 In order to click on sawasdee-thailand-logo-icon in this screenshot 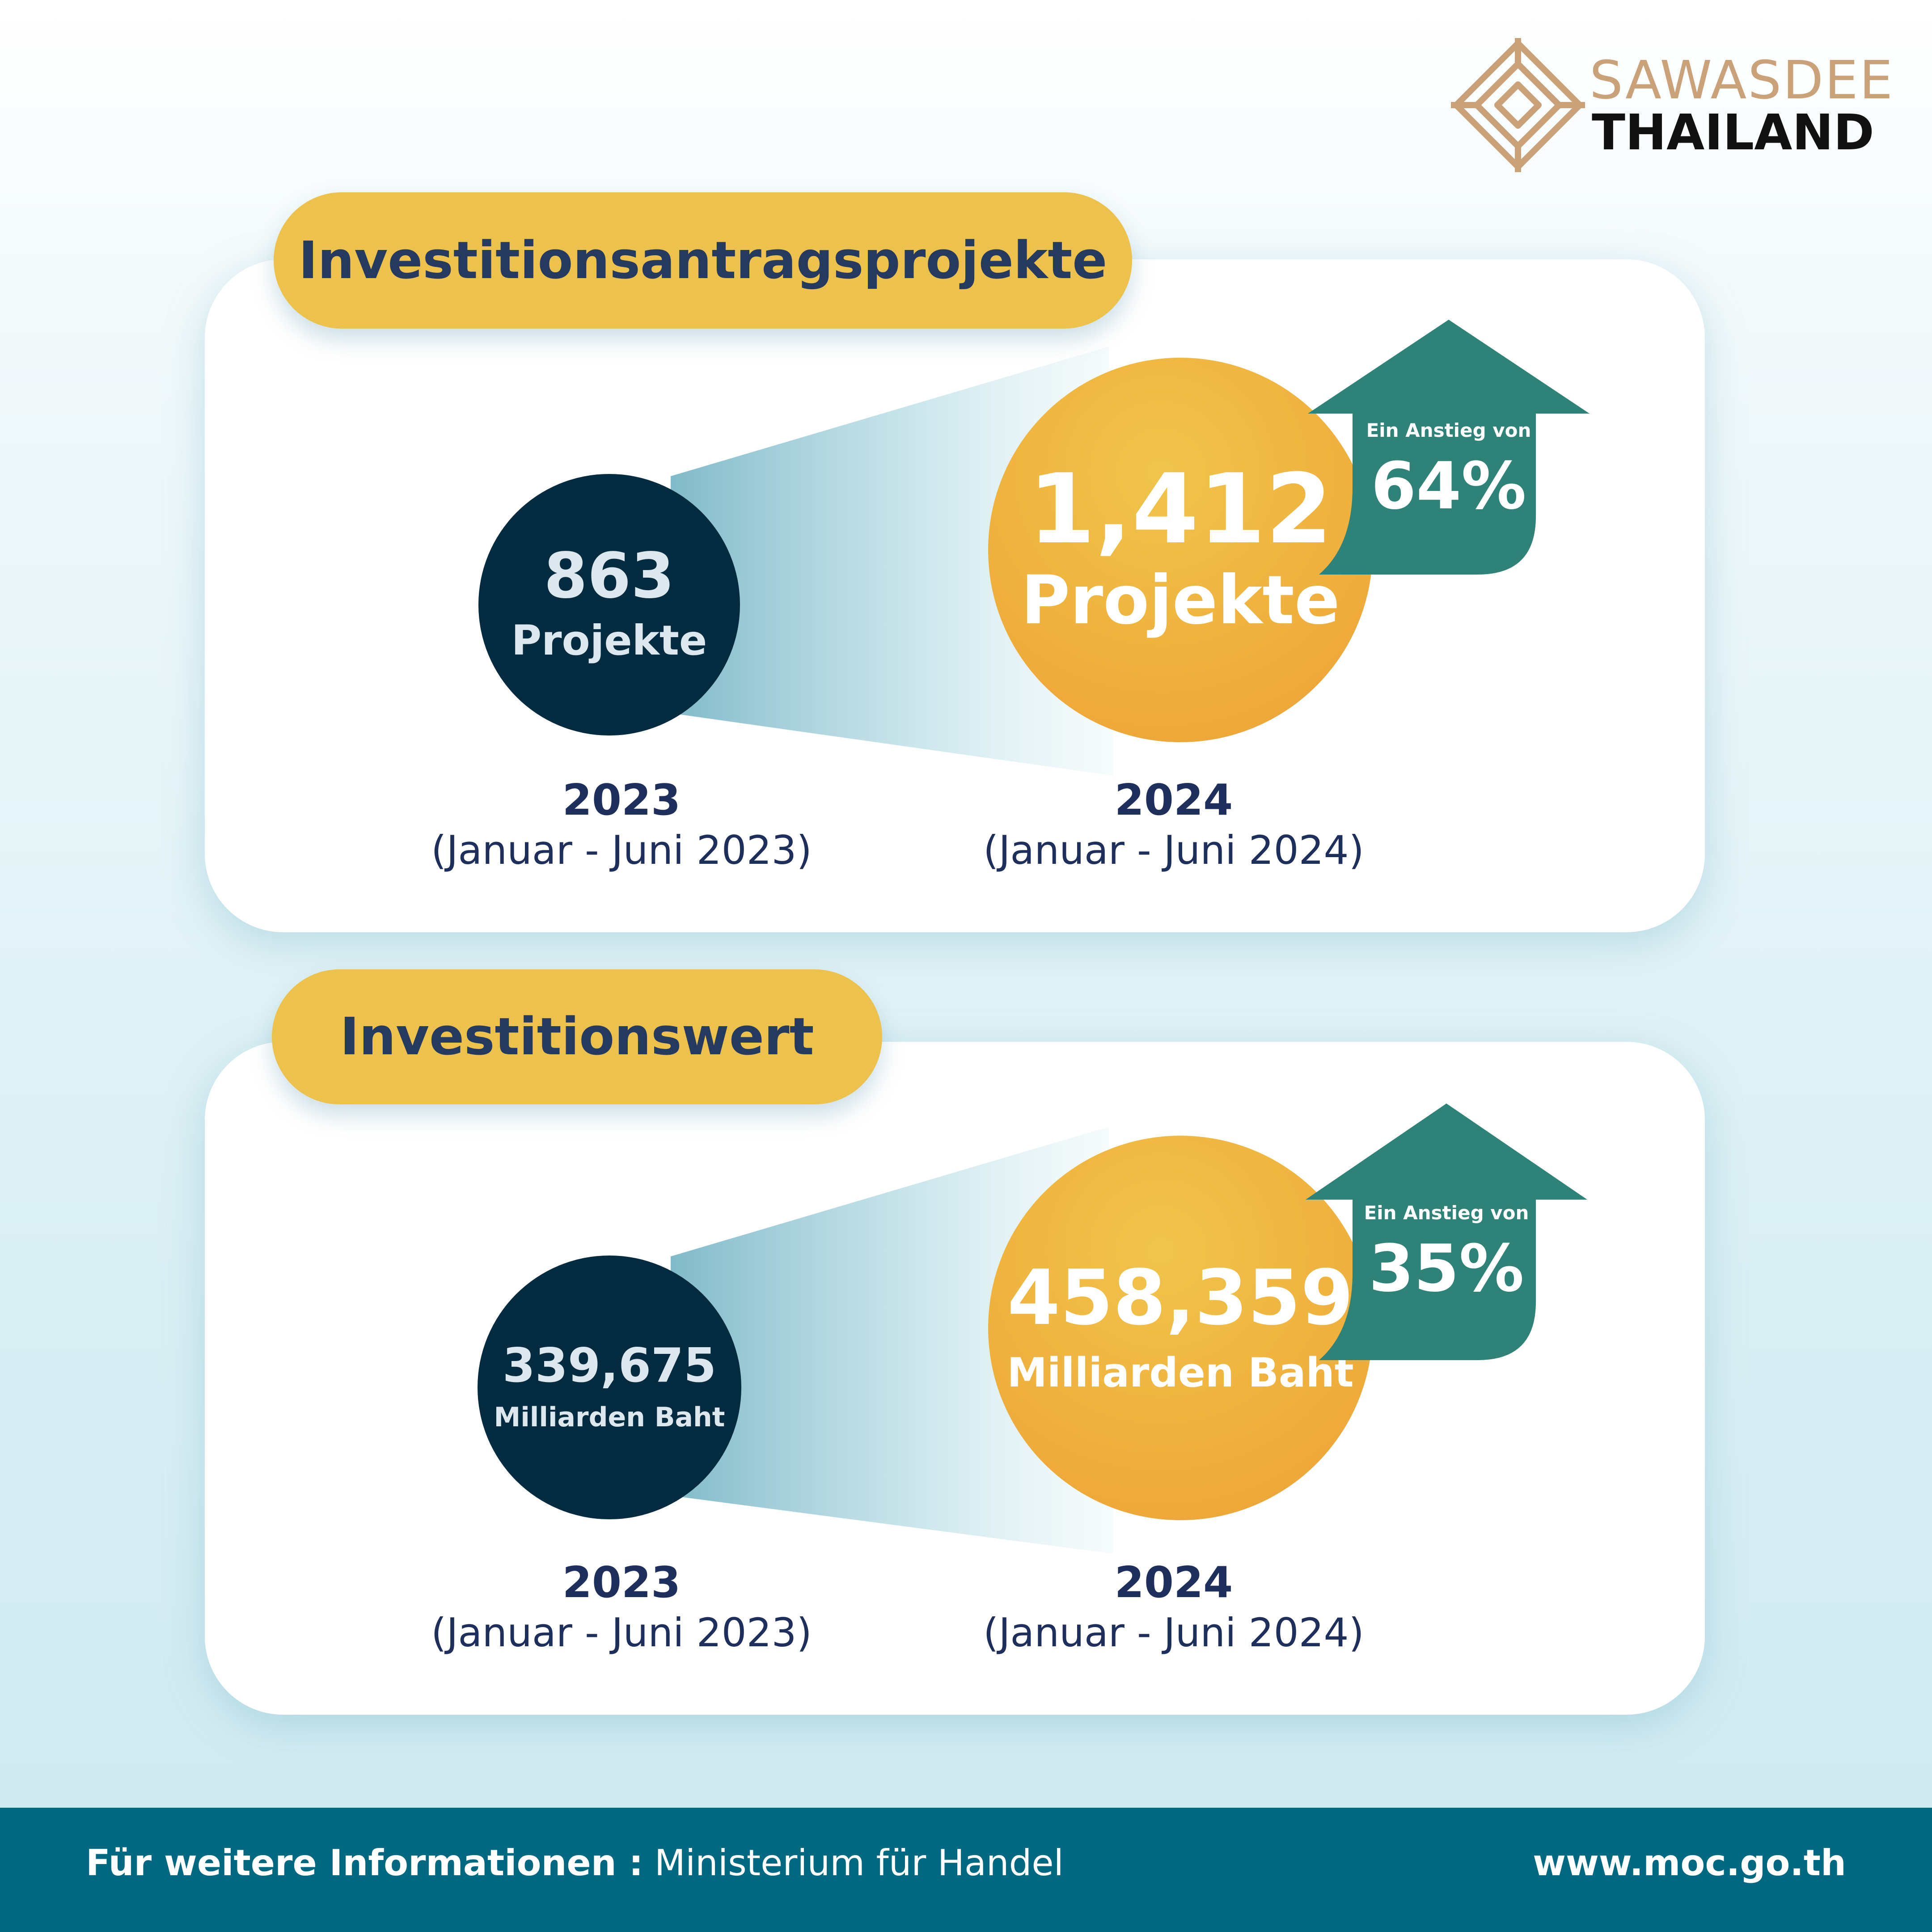, I will do `click(1518, 105)`.